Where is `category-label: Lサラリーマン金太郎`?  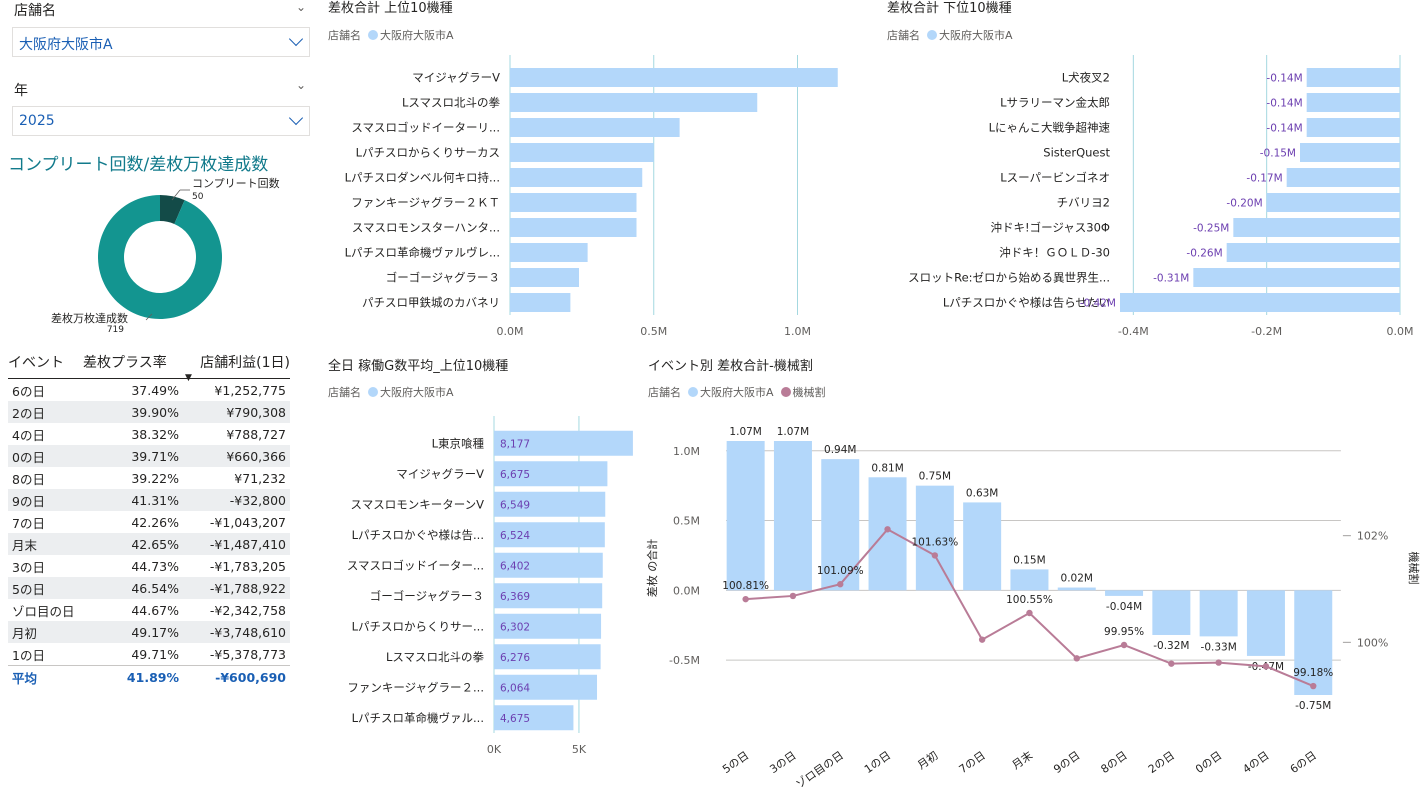 category-label: Lサラリーマン金太郎 is located at coordinates (1055, 103).